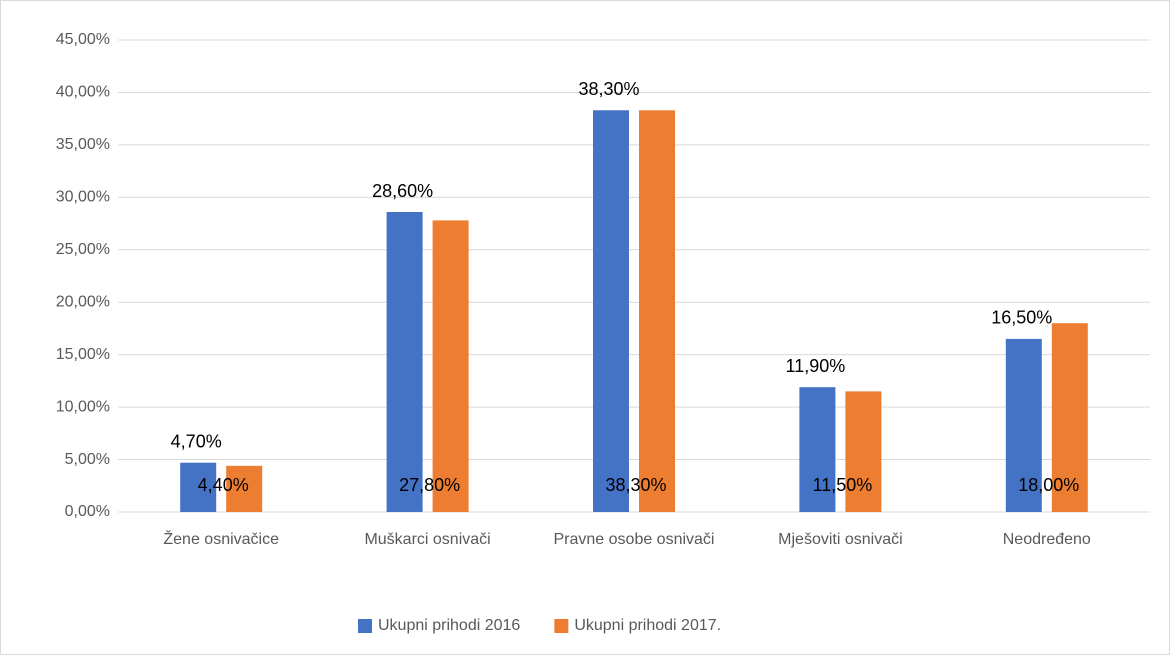 This screenshot has width=1171, height=656. I want to click on data-label: 11,90%, so click(816, 366).